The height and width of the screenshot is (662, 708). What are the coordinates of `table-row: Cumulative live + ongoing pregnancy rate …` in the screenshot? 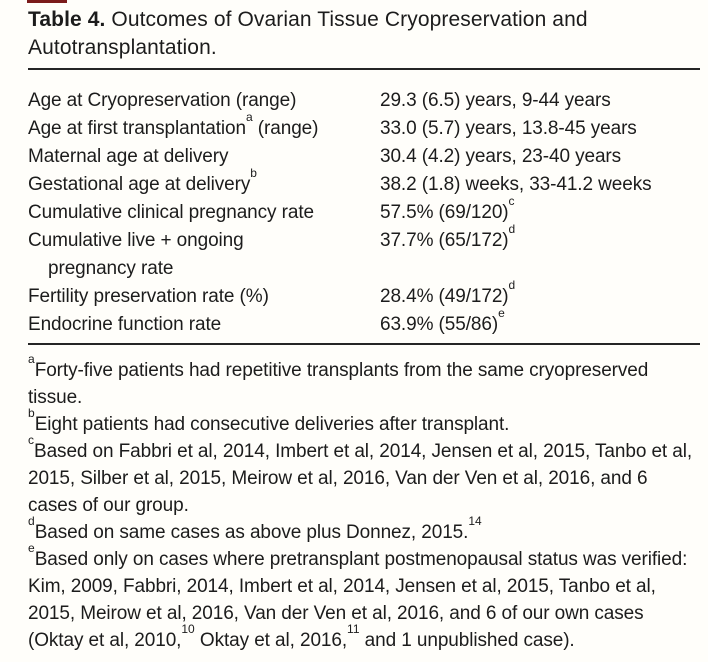 It's located at (364, 252).